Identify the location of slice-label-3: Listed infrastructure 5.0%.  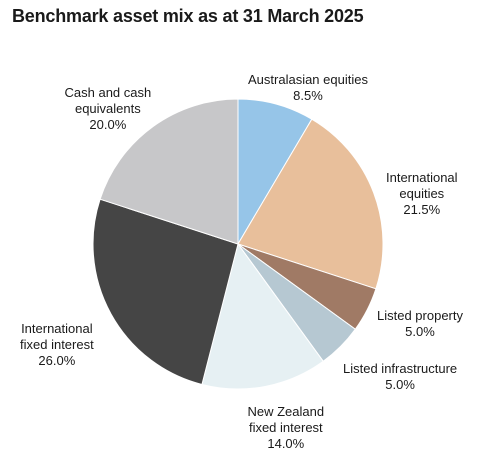
(400, 377).